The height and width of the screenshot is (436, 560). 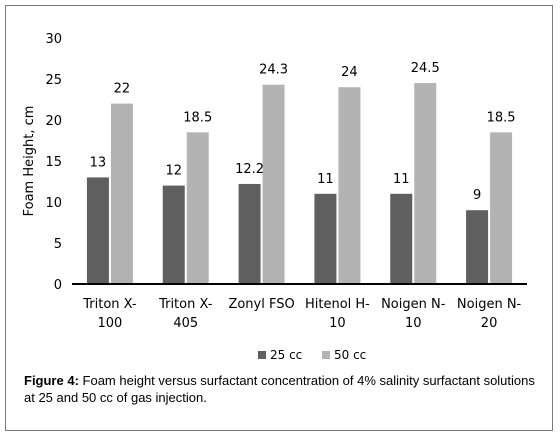 What do you see at coordinates (53, 121) in the screenshot?
I see `y-tick-label: 20` at bounding box center [53, 121].